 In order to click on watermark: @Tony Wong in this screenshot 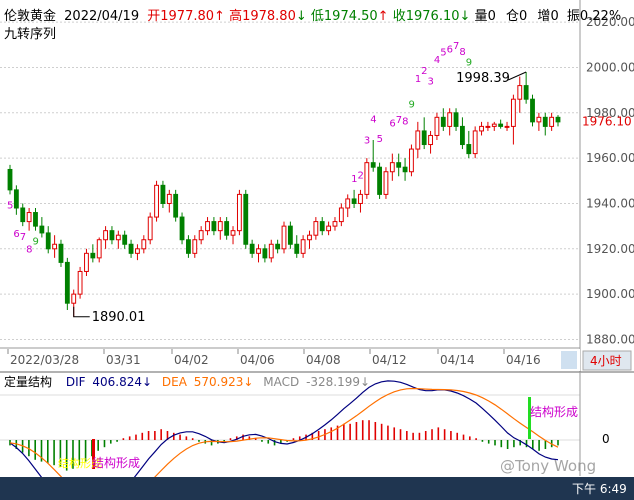, I will do `click(548, 466)`.